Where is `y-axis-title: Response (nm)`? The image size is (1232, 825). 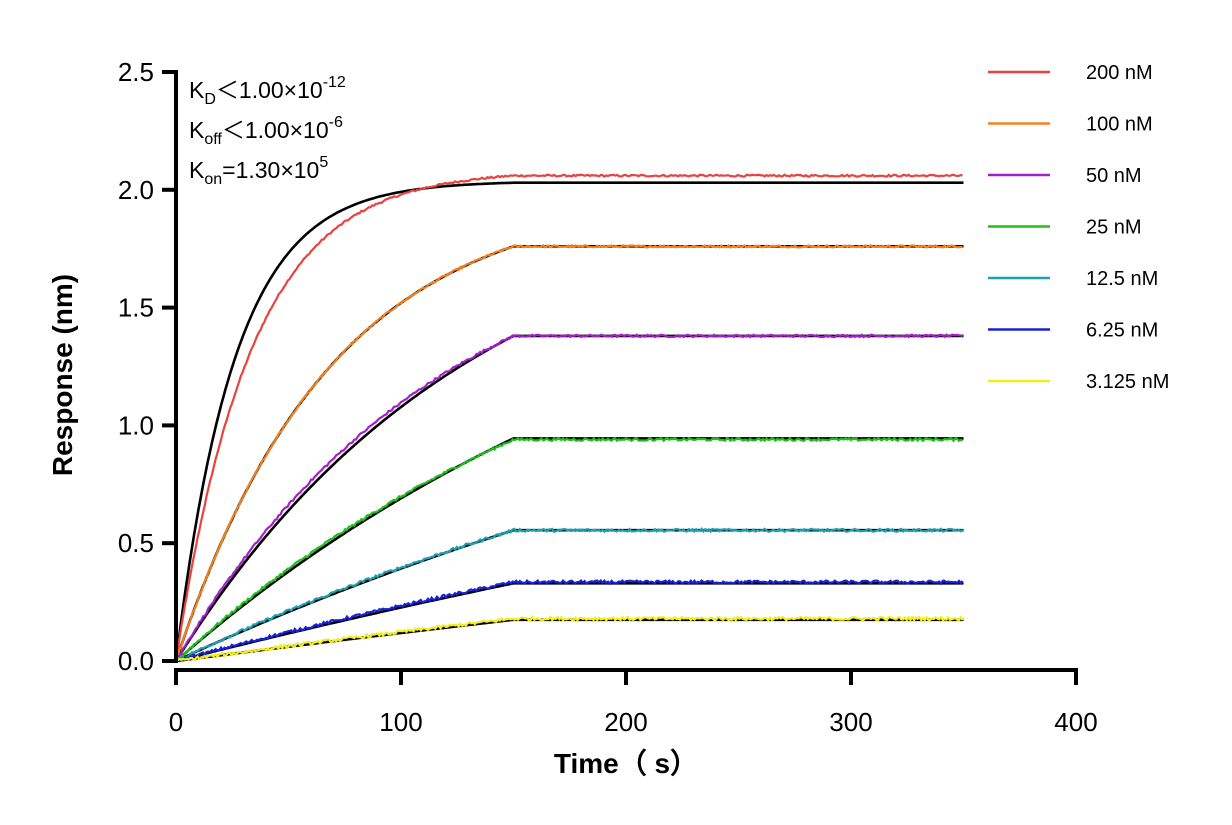
y-axis-title: Response (nm) is located at coordinates (62, 375).